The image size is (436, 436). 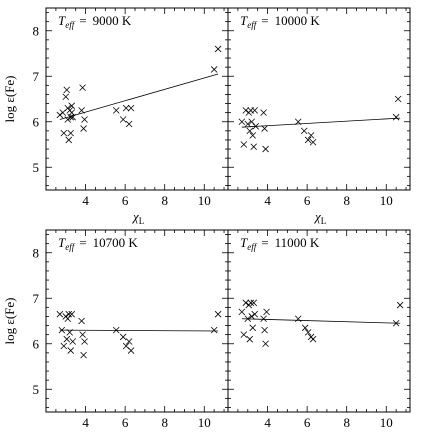 I want to click on y-tick-label: 5, so click(x=36, y=389).